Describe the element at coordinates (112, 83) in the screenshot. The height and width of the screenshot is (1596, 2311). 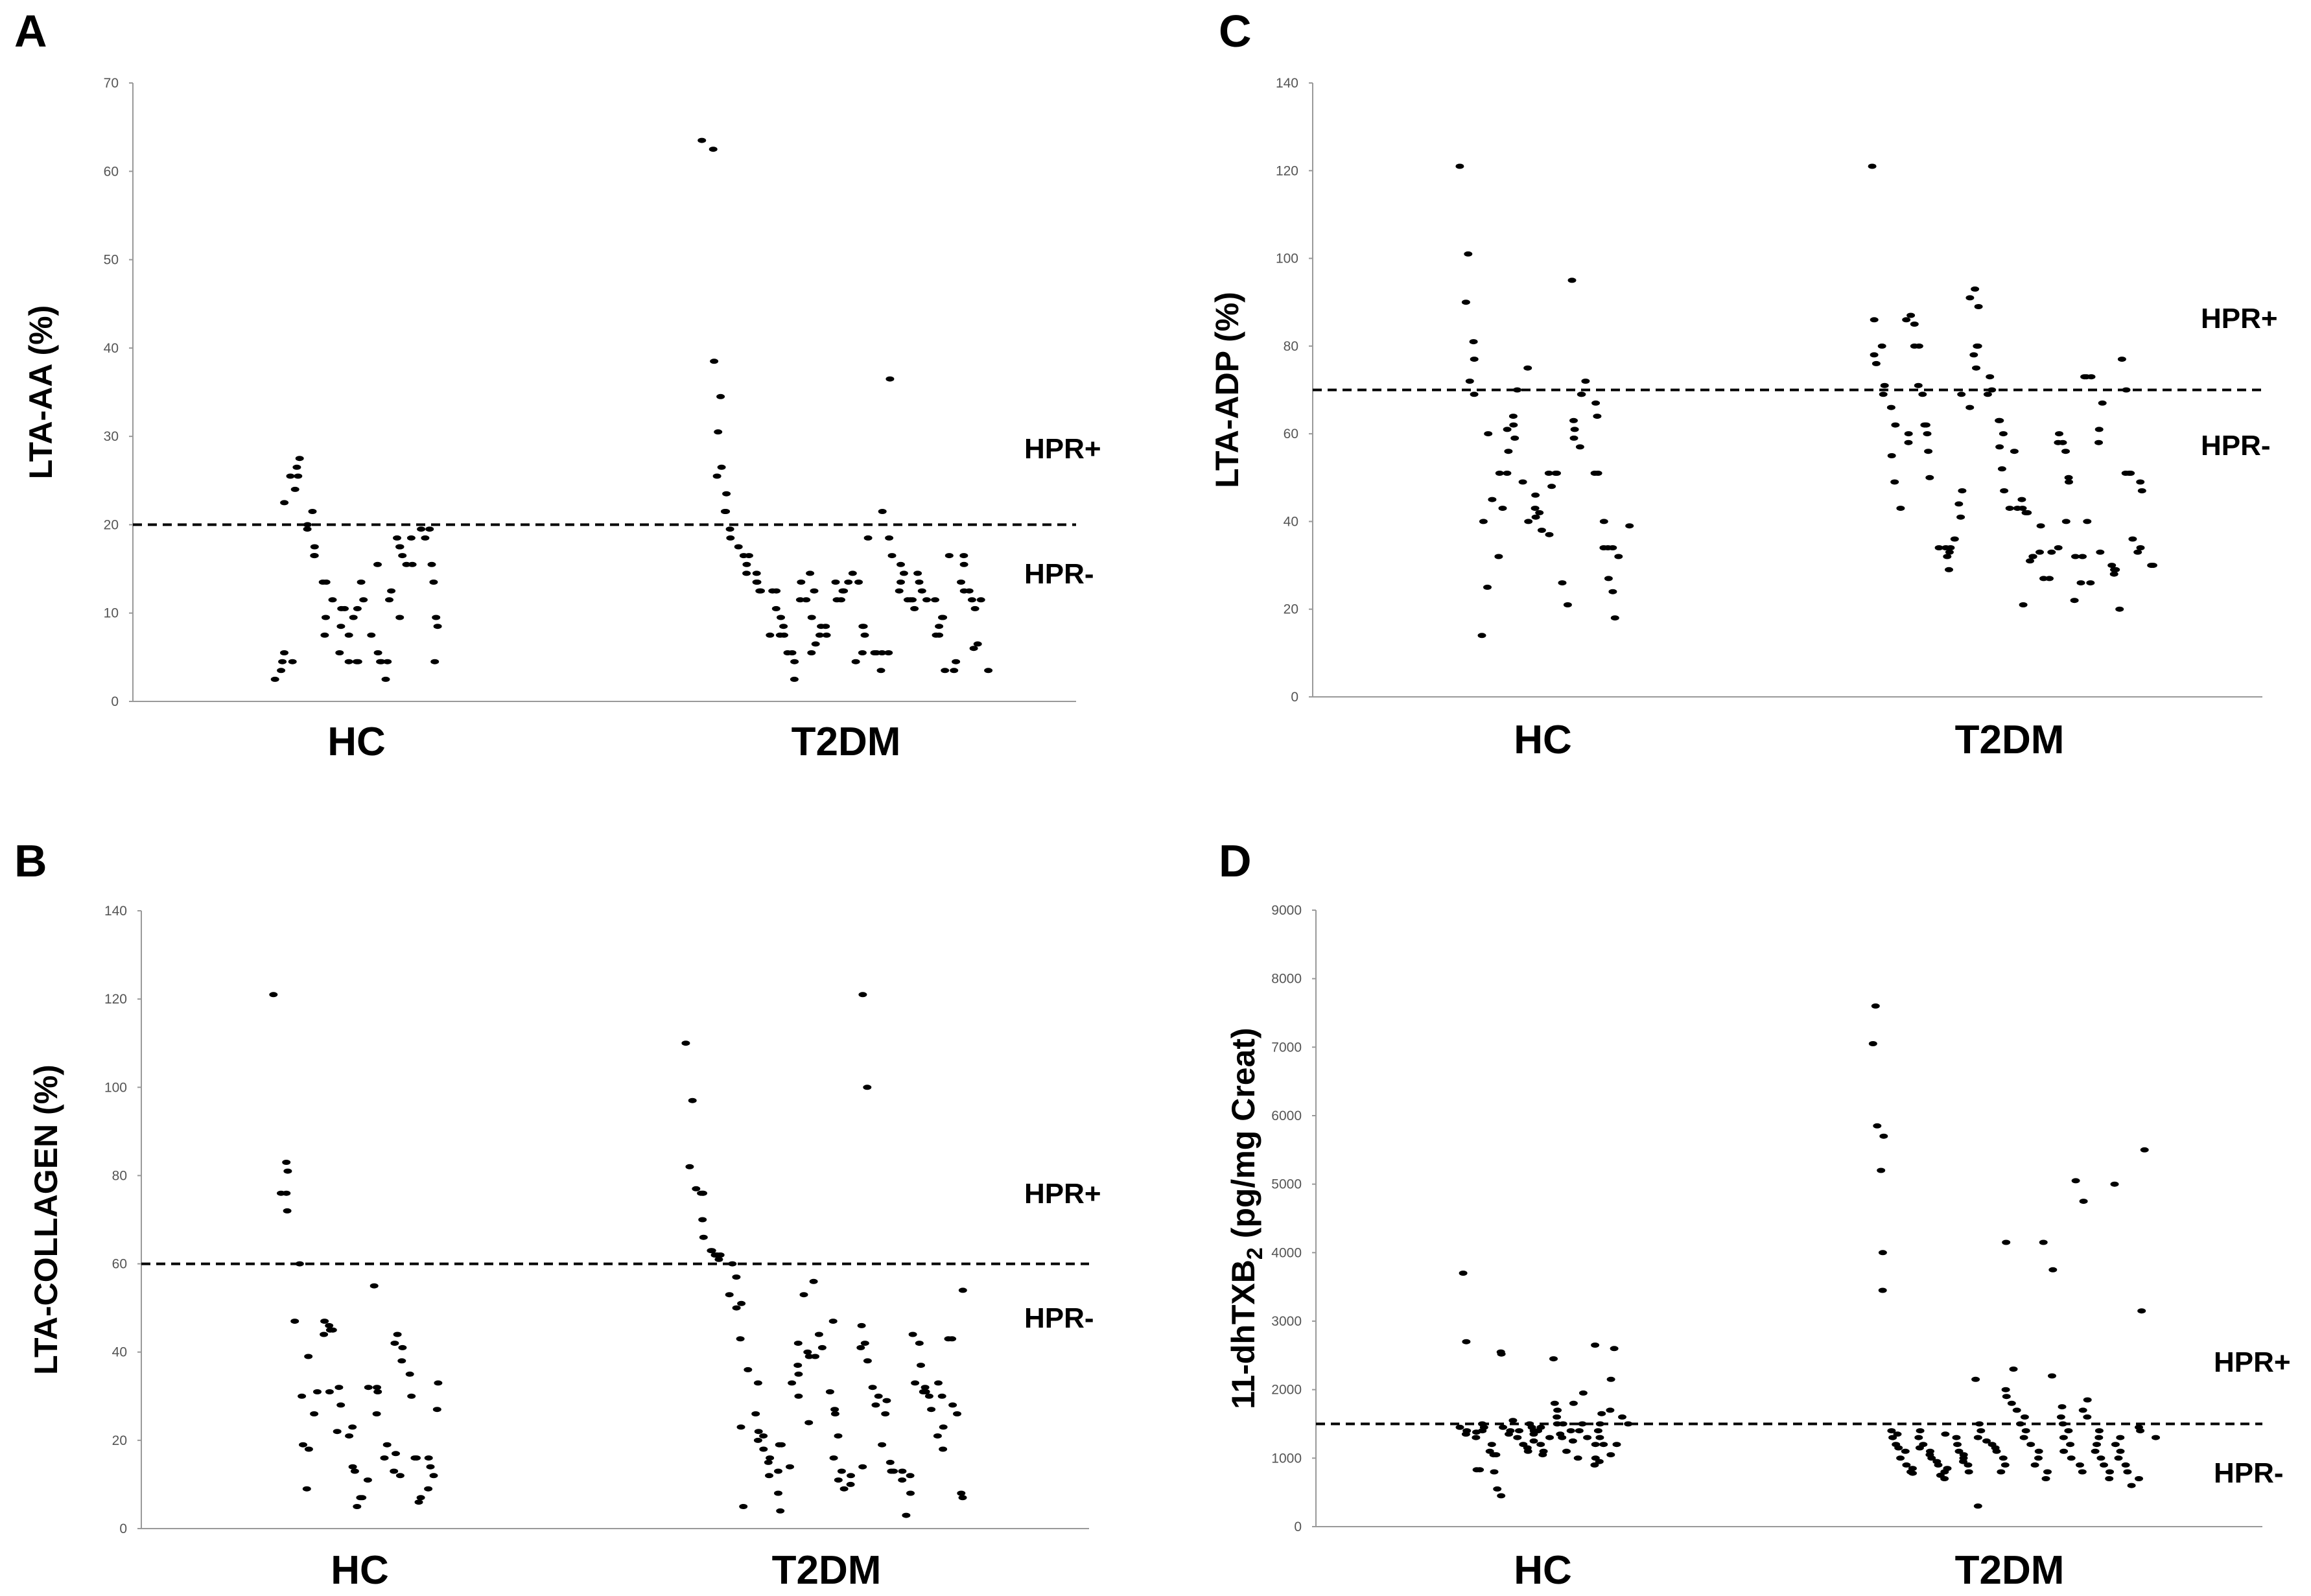
I see `y-tick-label: 70` at that location.